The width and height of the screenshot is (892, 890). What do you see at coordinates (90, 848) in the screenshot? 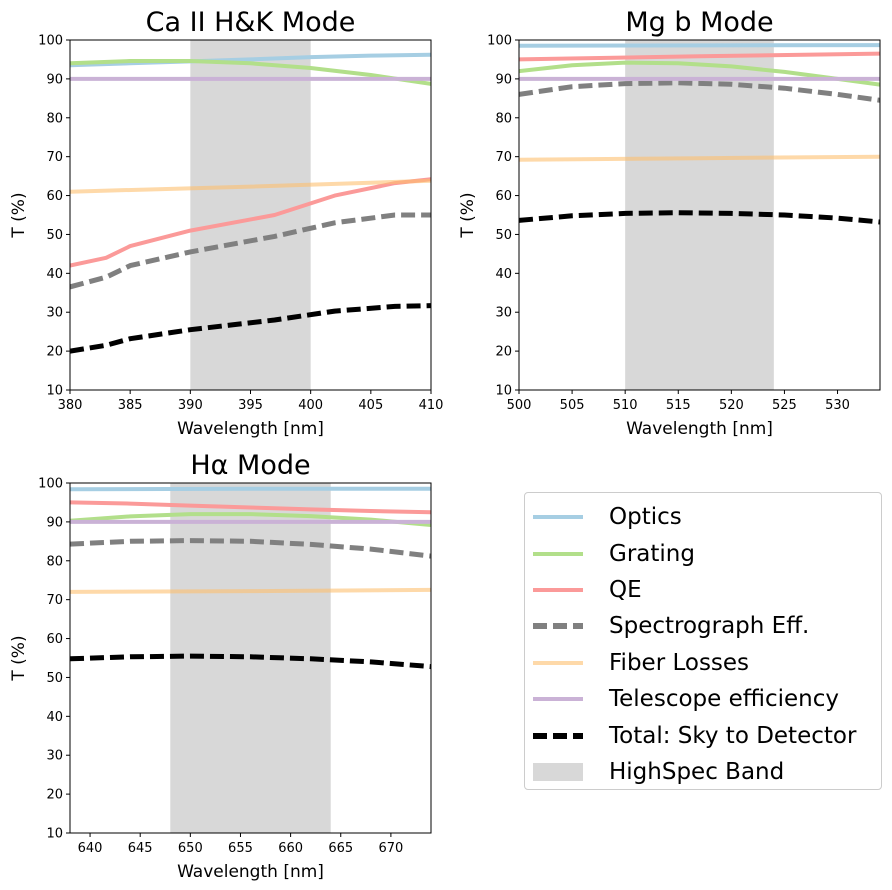
I see `x-tick-label: 640` at bounding box center [90, 848].